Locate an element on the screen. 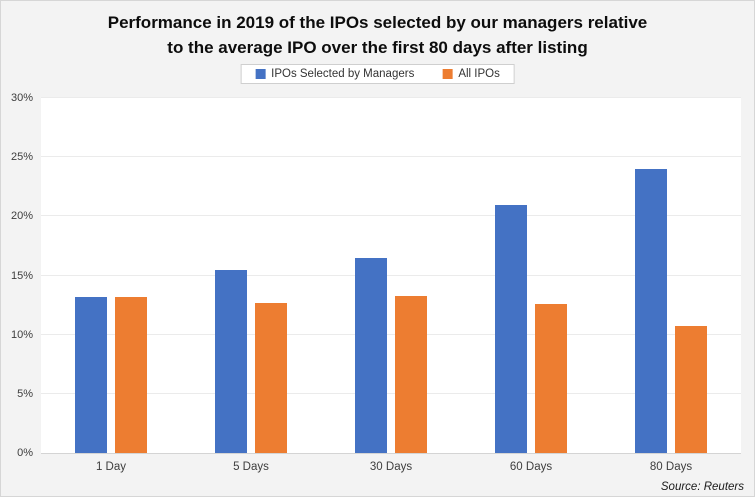 The height and width of the screenshot is (497, 755). legend: IPOs Selected by Managers All IPOs is located at coordinates (377, 74).